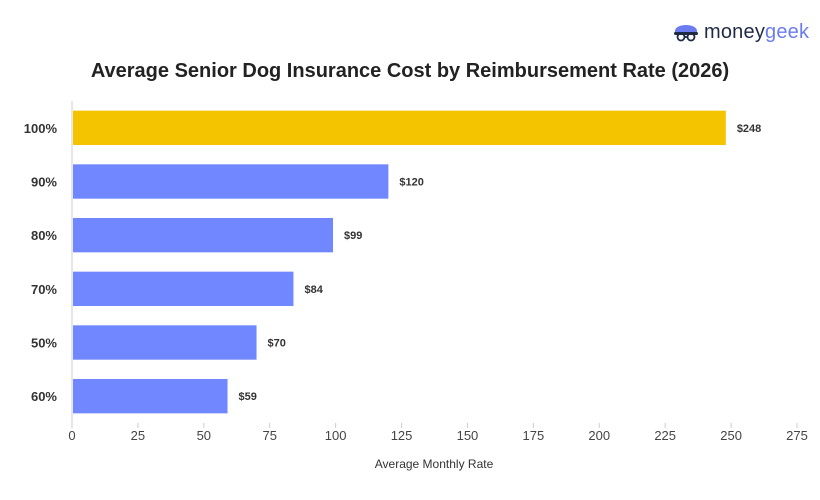 The height and width of the screenshot is (500, 820). What do you see at coordinates (44, 289) in the screenshot?
I see `category-label-3: 70%` at bounding box center [44, 289].